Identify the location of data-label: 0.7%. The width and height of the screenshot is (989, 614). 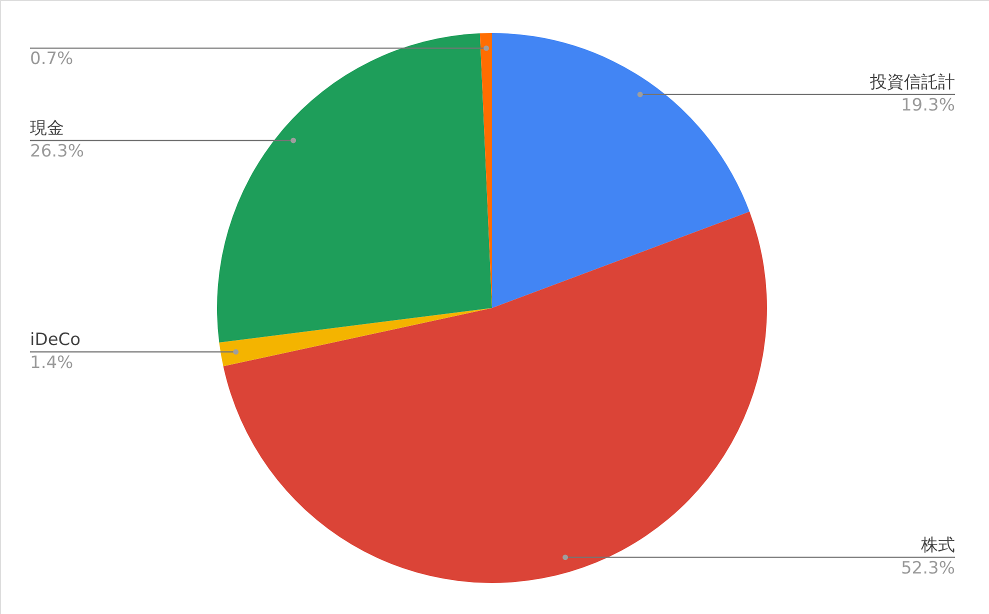
(52, 59).